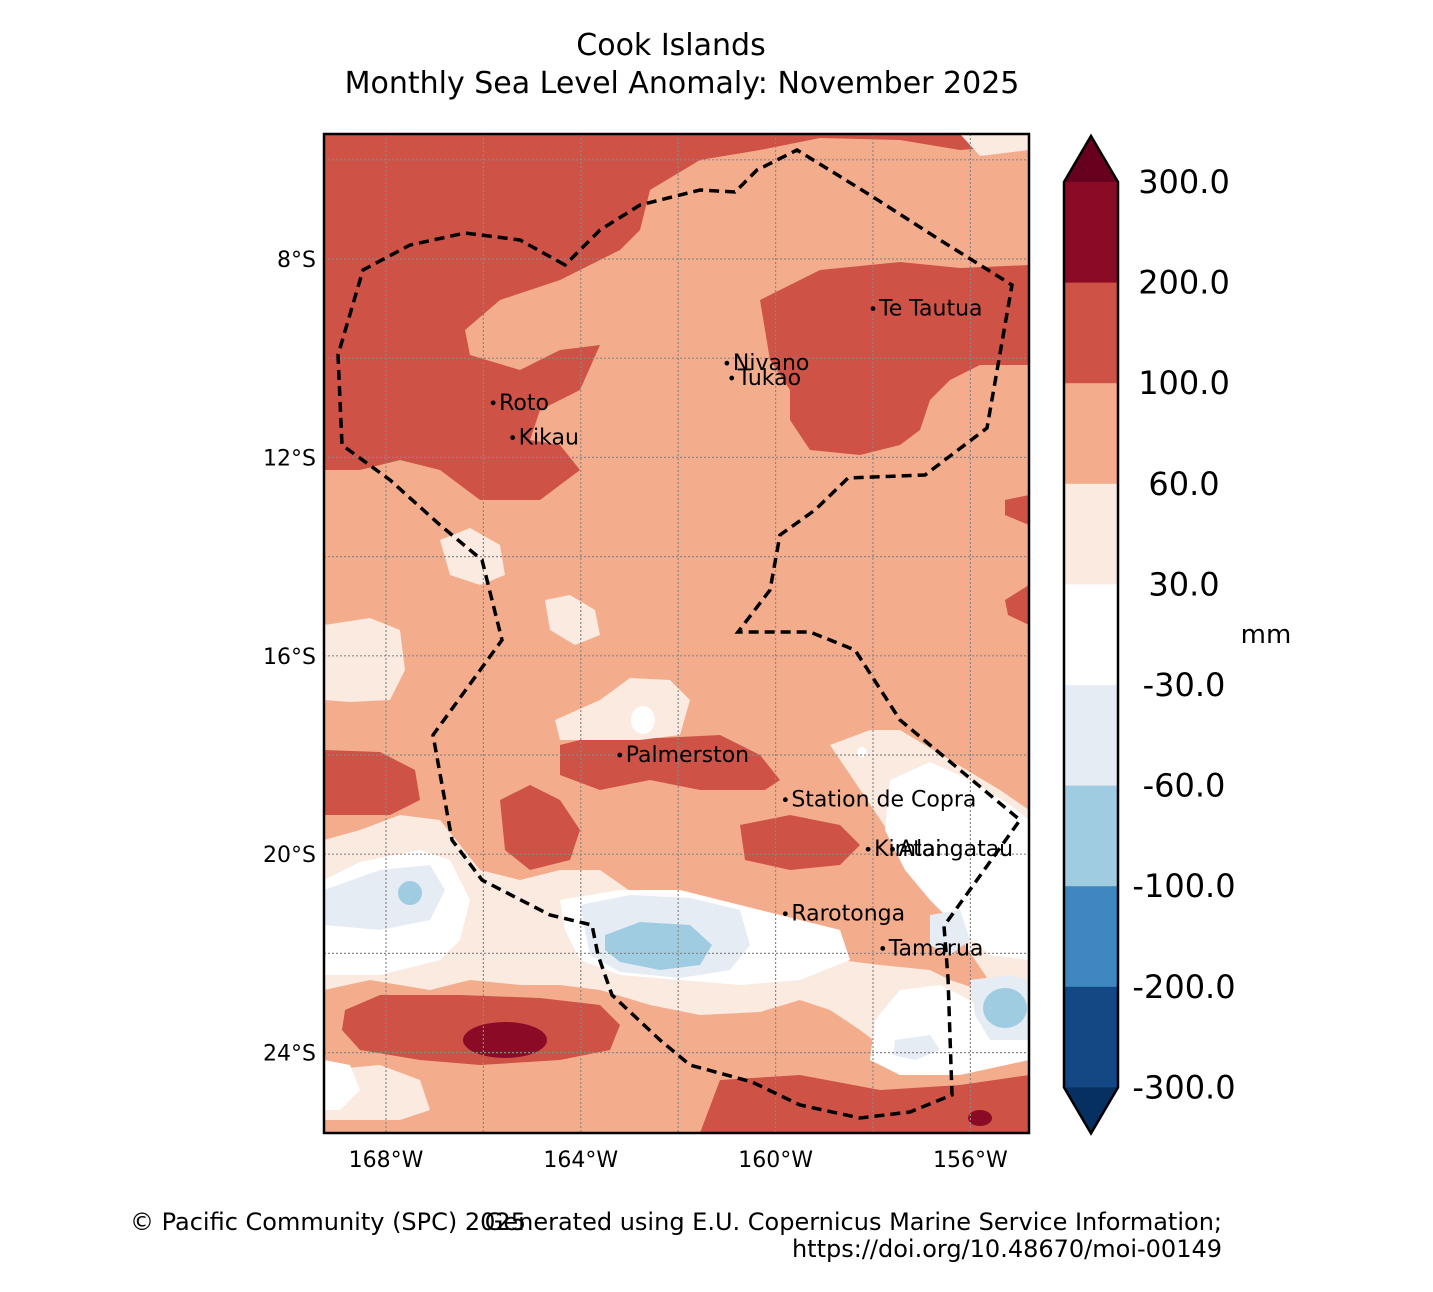  What do you see at coordinates (289, 1054) in the screenshot?
I see `lat-tick-label: 24°S` at bounding box center [289, 1054].